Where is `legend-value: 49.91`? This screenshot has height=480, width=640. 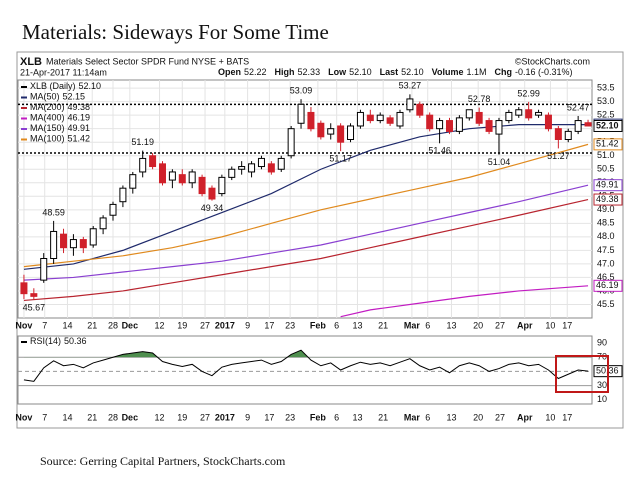
legend-value: 49.91 is located at coordinates (79, 128).